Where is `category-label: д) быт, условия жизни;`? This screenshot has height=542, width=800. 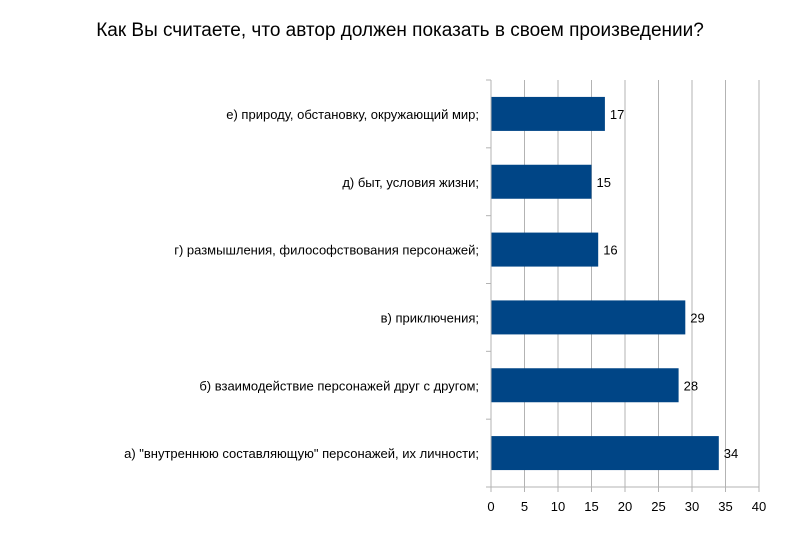 category-label: д) быт, условия жизни; is located at coordinates (410, 182).